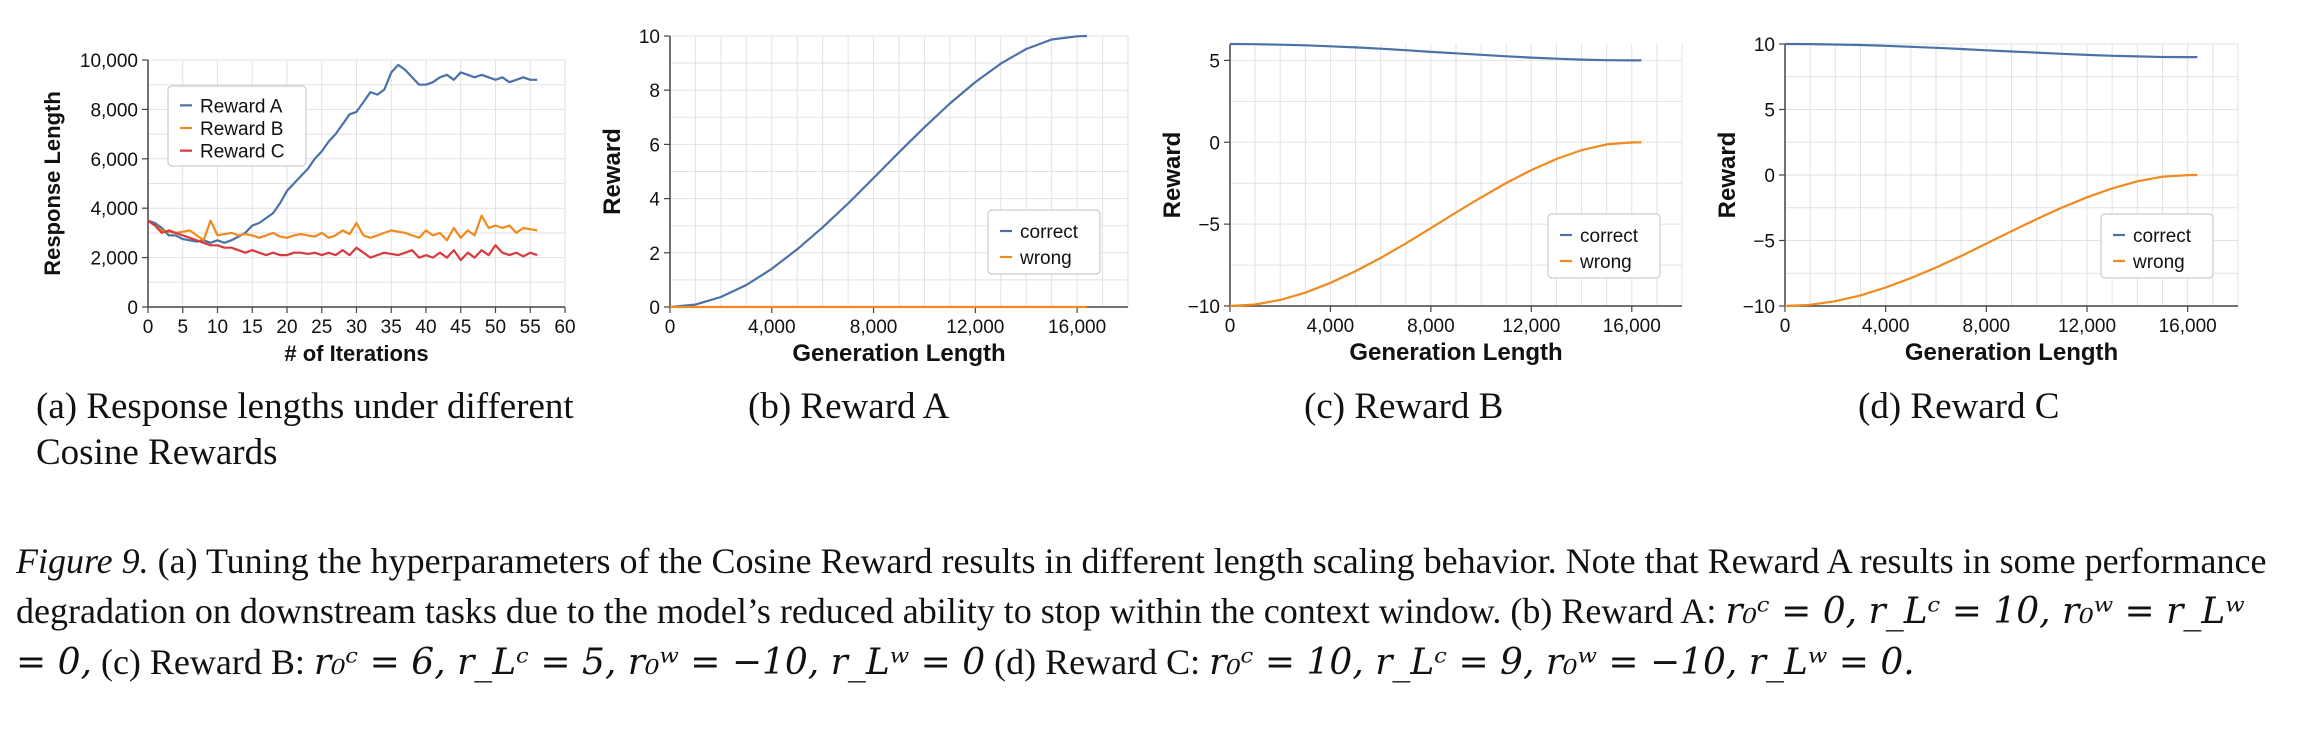 The image size is (2300, 746). I want to click on x-axis-label: # of Iterations, so click(356, 353).